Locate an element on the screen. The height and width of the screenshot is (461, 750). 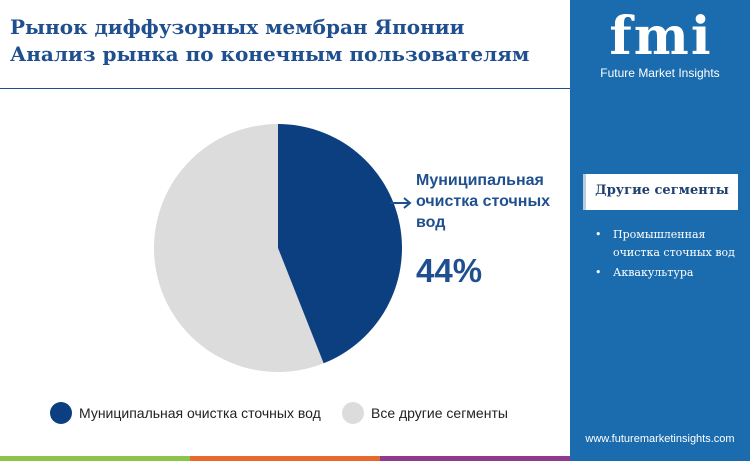
legend-item-municipal: Муниципальная очистка сточных вод is located at coordinates (185, 413).